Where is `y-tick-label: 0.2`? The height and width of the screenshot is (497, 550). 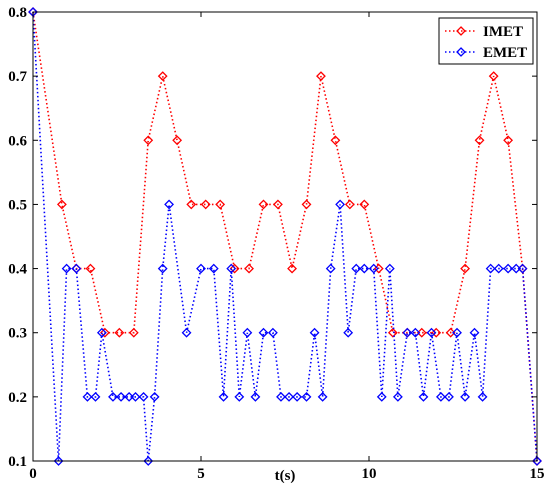
y-tick-label: 0.2 is located at coordinates (17, 398).